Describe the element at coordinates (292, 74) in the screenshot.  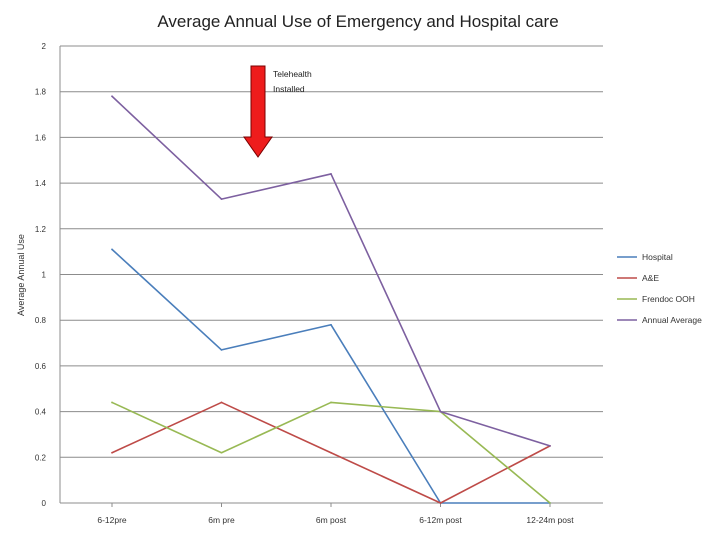
I see `annotation-line-1: Telehealth` at that location.